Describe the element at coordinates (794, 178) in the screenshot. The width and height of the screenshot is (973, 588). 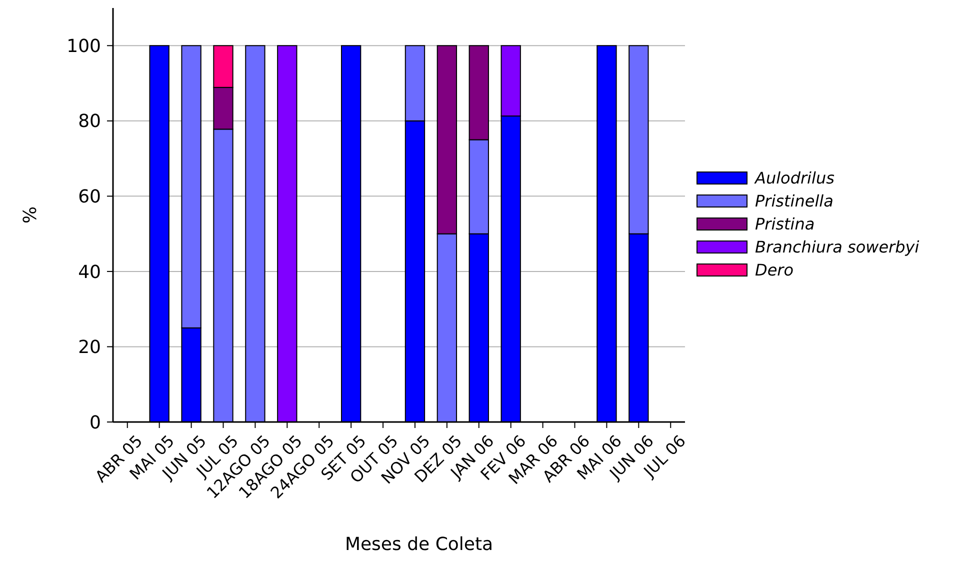
I see `legend-label: Aulodrilus` at that location.